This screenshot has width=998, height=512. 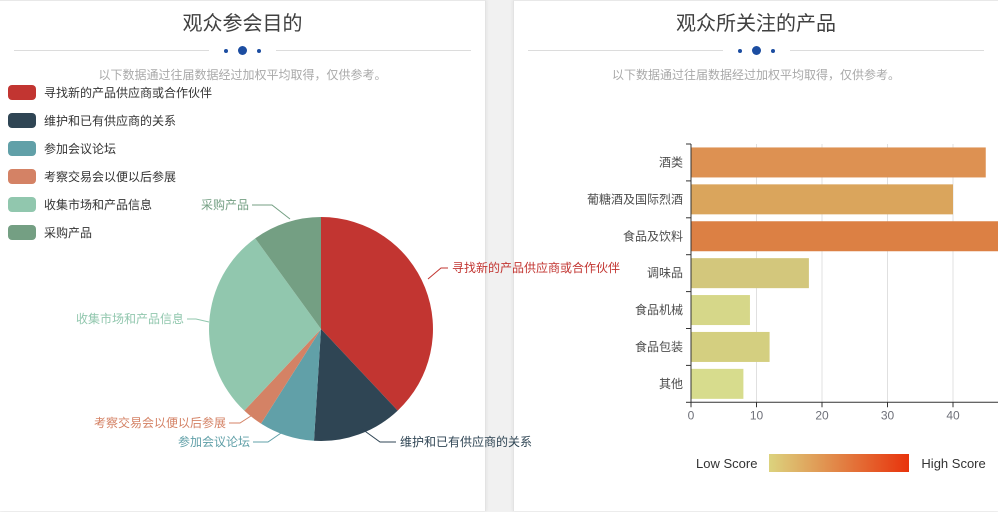 I want to click on legend-label: 收集市场和产品信息, so click(x=98, y=205).